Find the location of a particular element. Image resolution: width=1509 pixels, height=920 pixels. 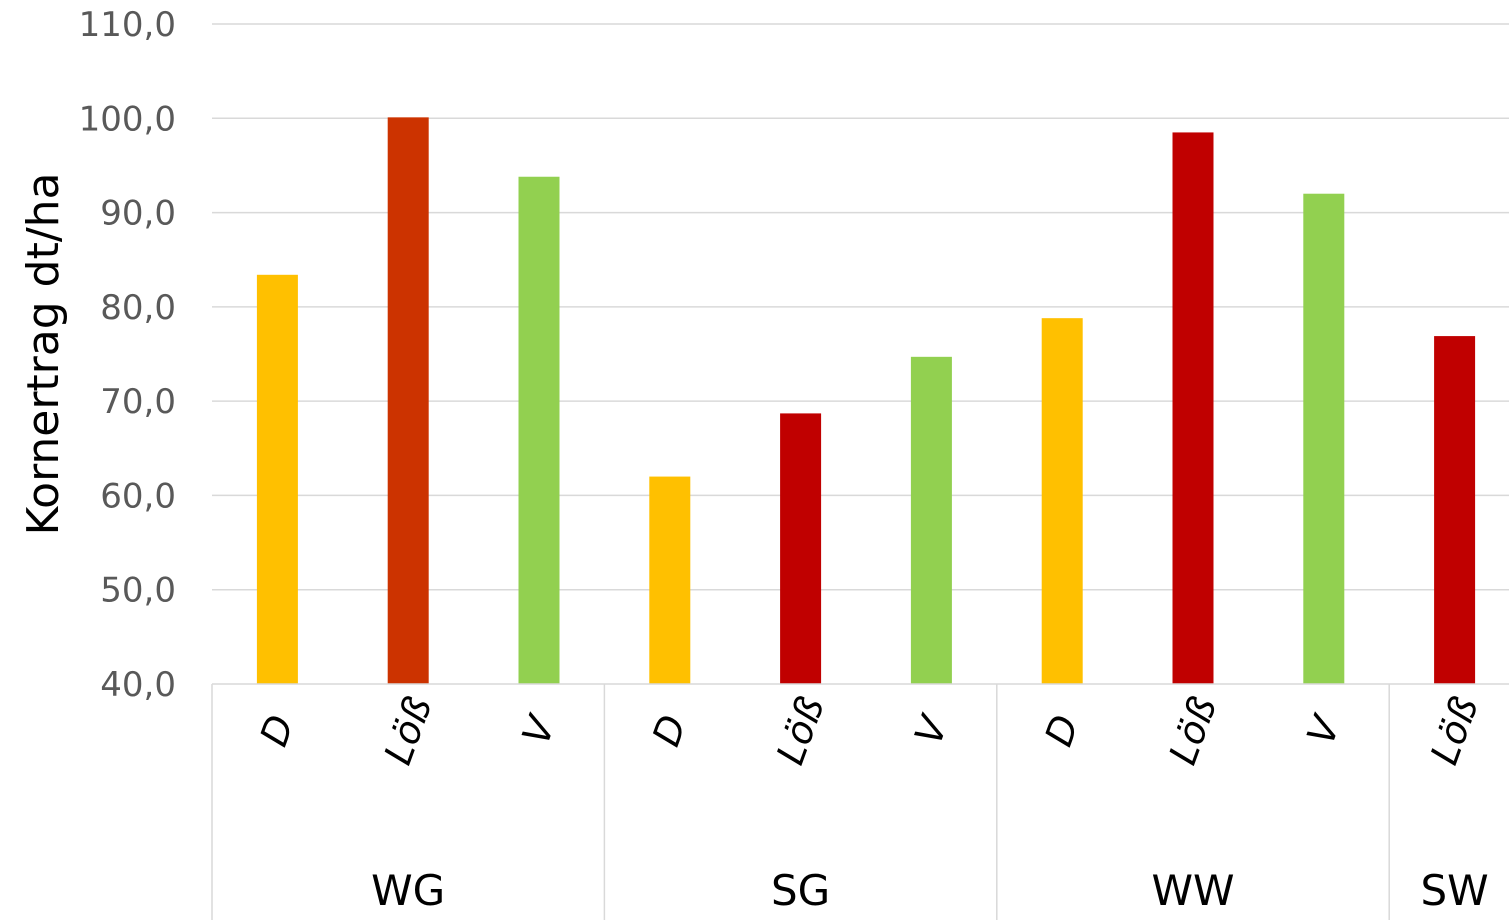

y-tick-label: 100,0 is located at coordinates (127, 119).